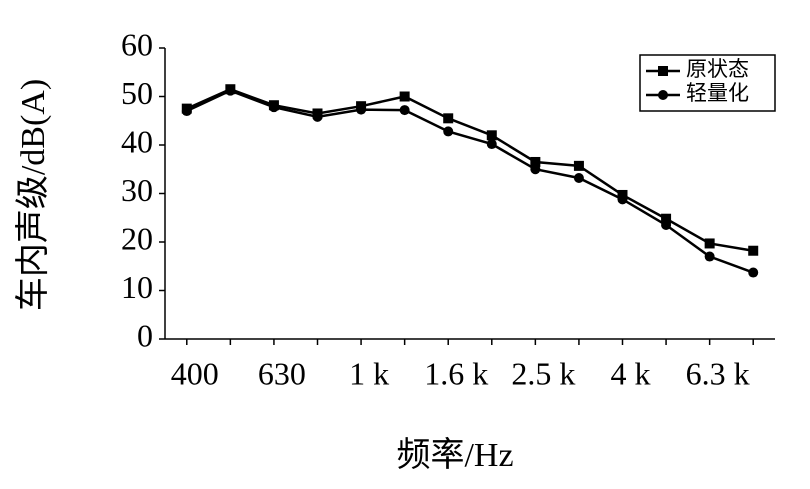 The width and height of the screenshot is (810, 489). What do you see at coordinates (137, 190) in the screenshot?
I see `y-tick-label: 30` at bounding box center [137, 190].